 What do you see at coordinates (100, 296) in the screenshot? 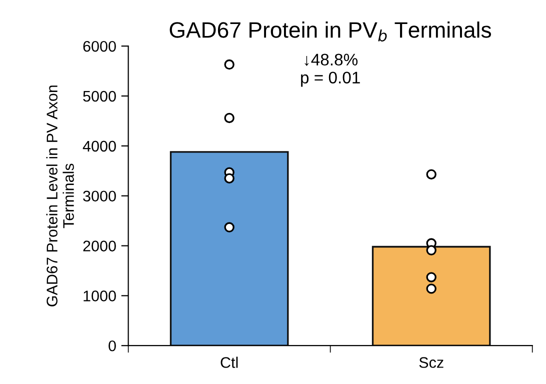
I see `y-tick-label: 1000` at bounding box center [100, 296].